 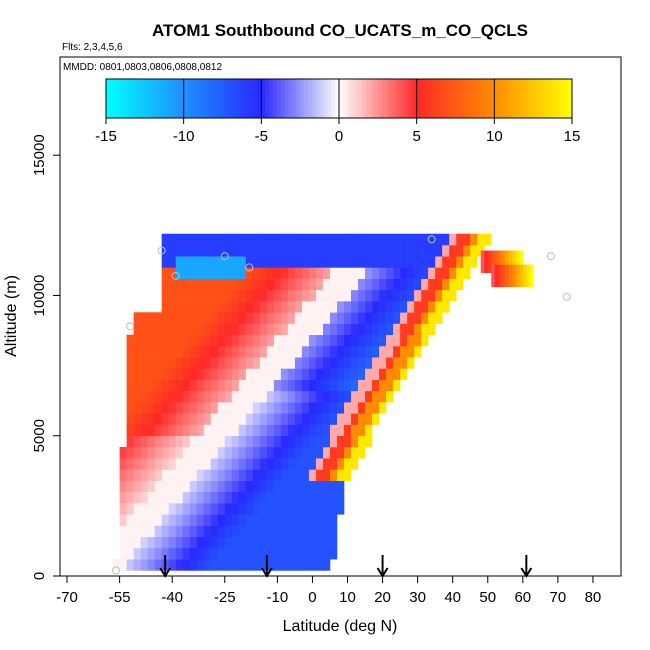 What do you see at coordinates (328, 591) in the screenshot?
I see `x-axis: -70 -55 -40 -25 -10 0 10 20 30 40 50 60 70 80` at bounding box center [328, 591].